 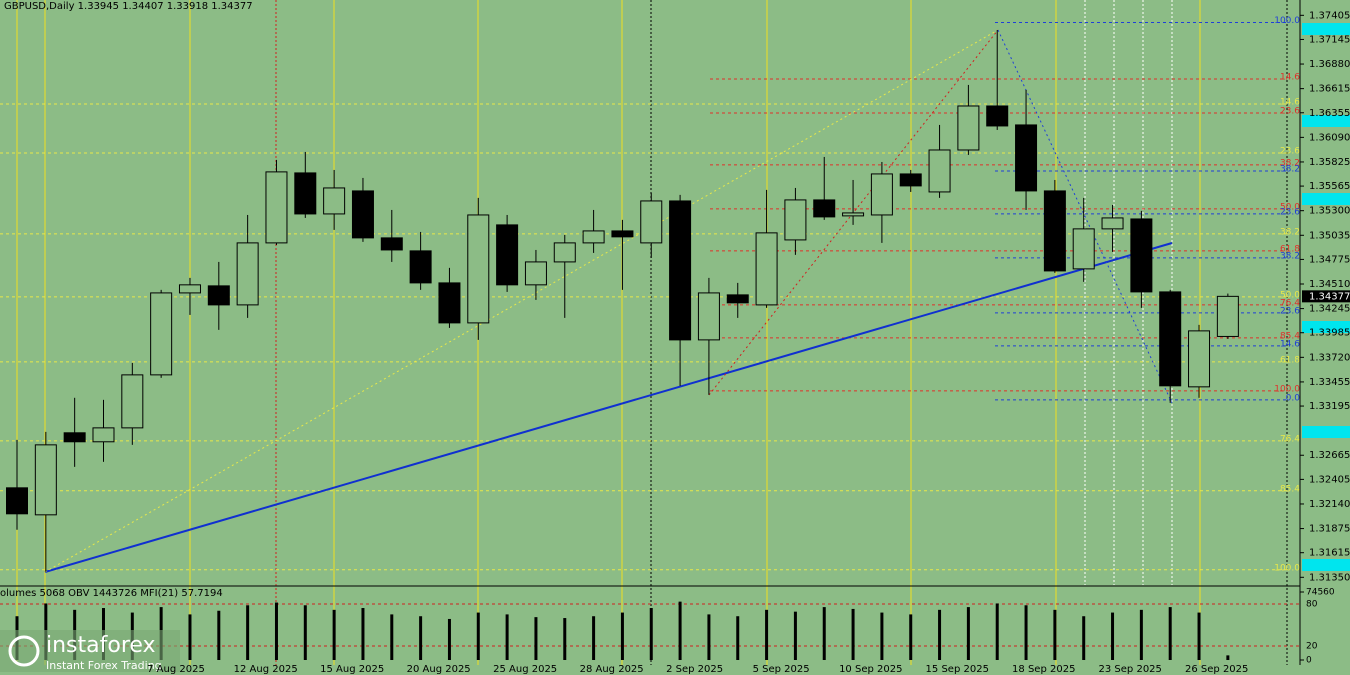 I want to click on mfi-tick-label: 20, so click(x=1312, y=647).